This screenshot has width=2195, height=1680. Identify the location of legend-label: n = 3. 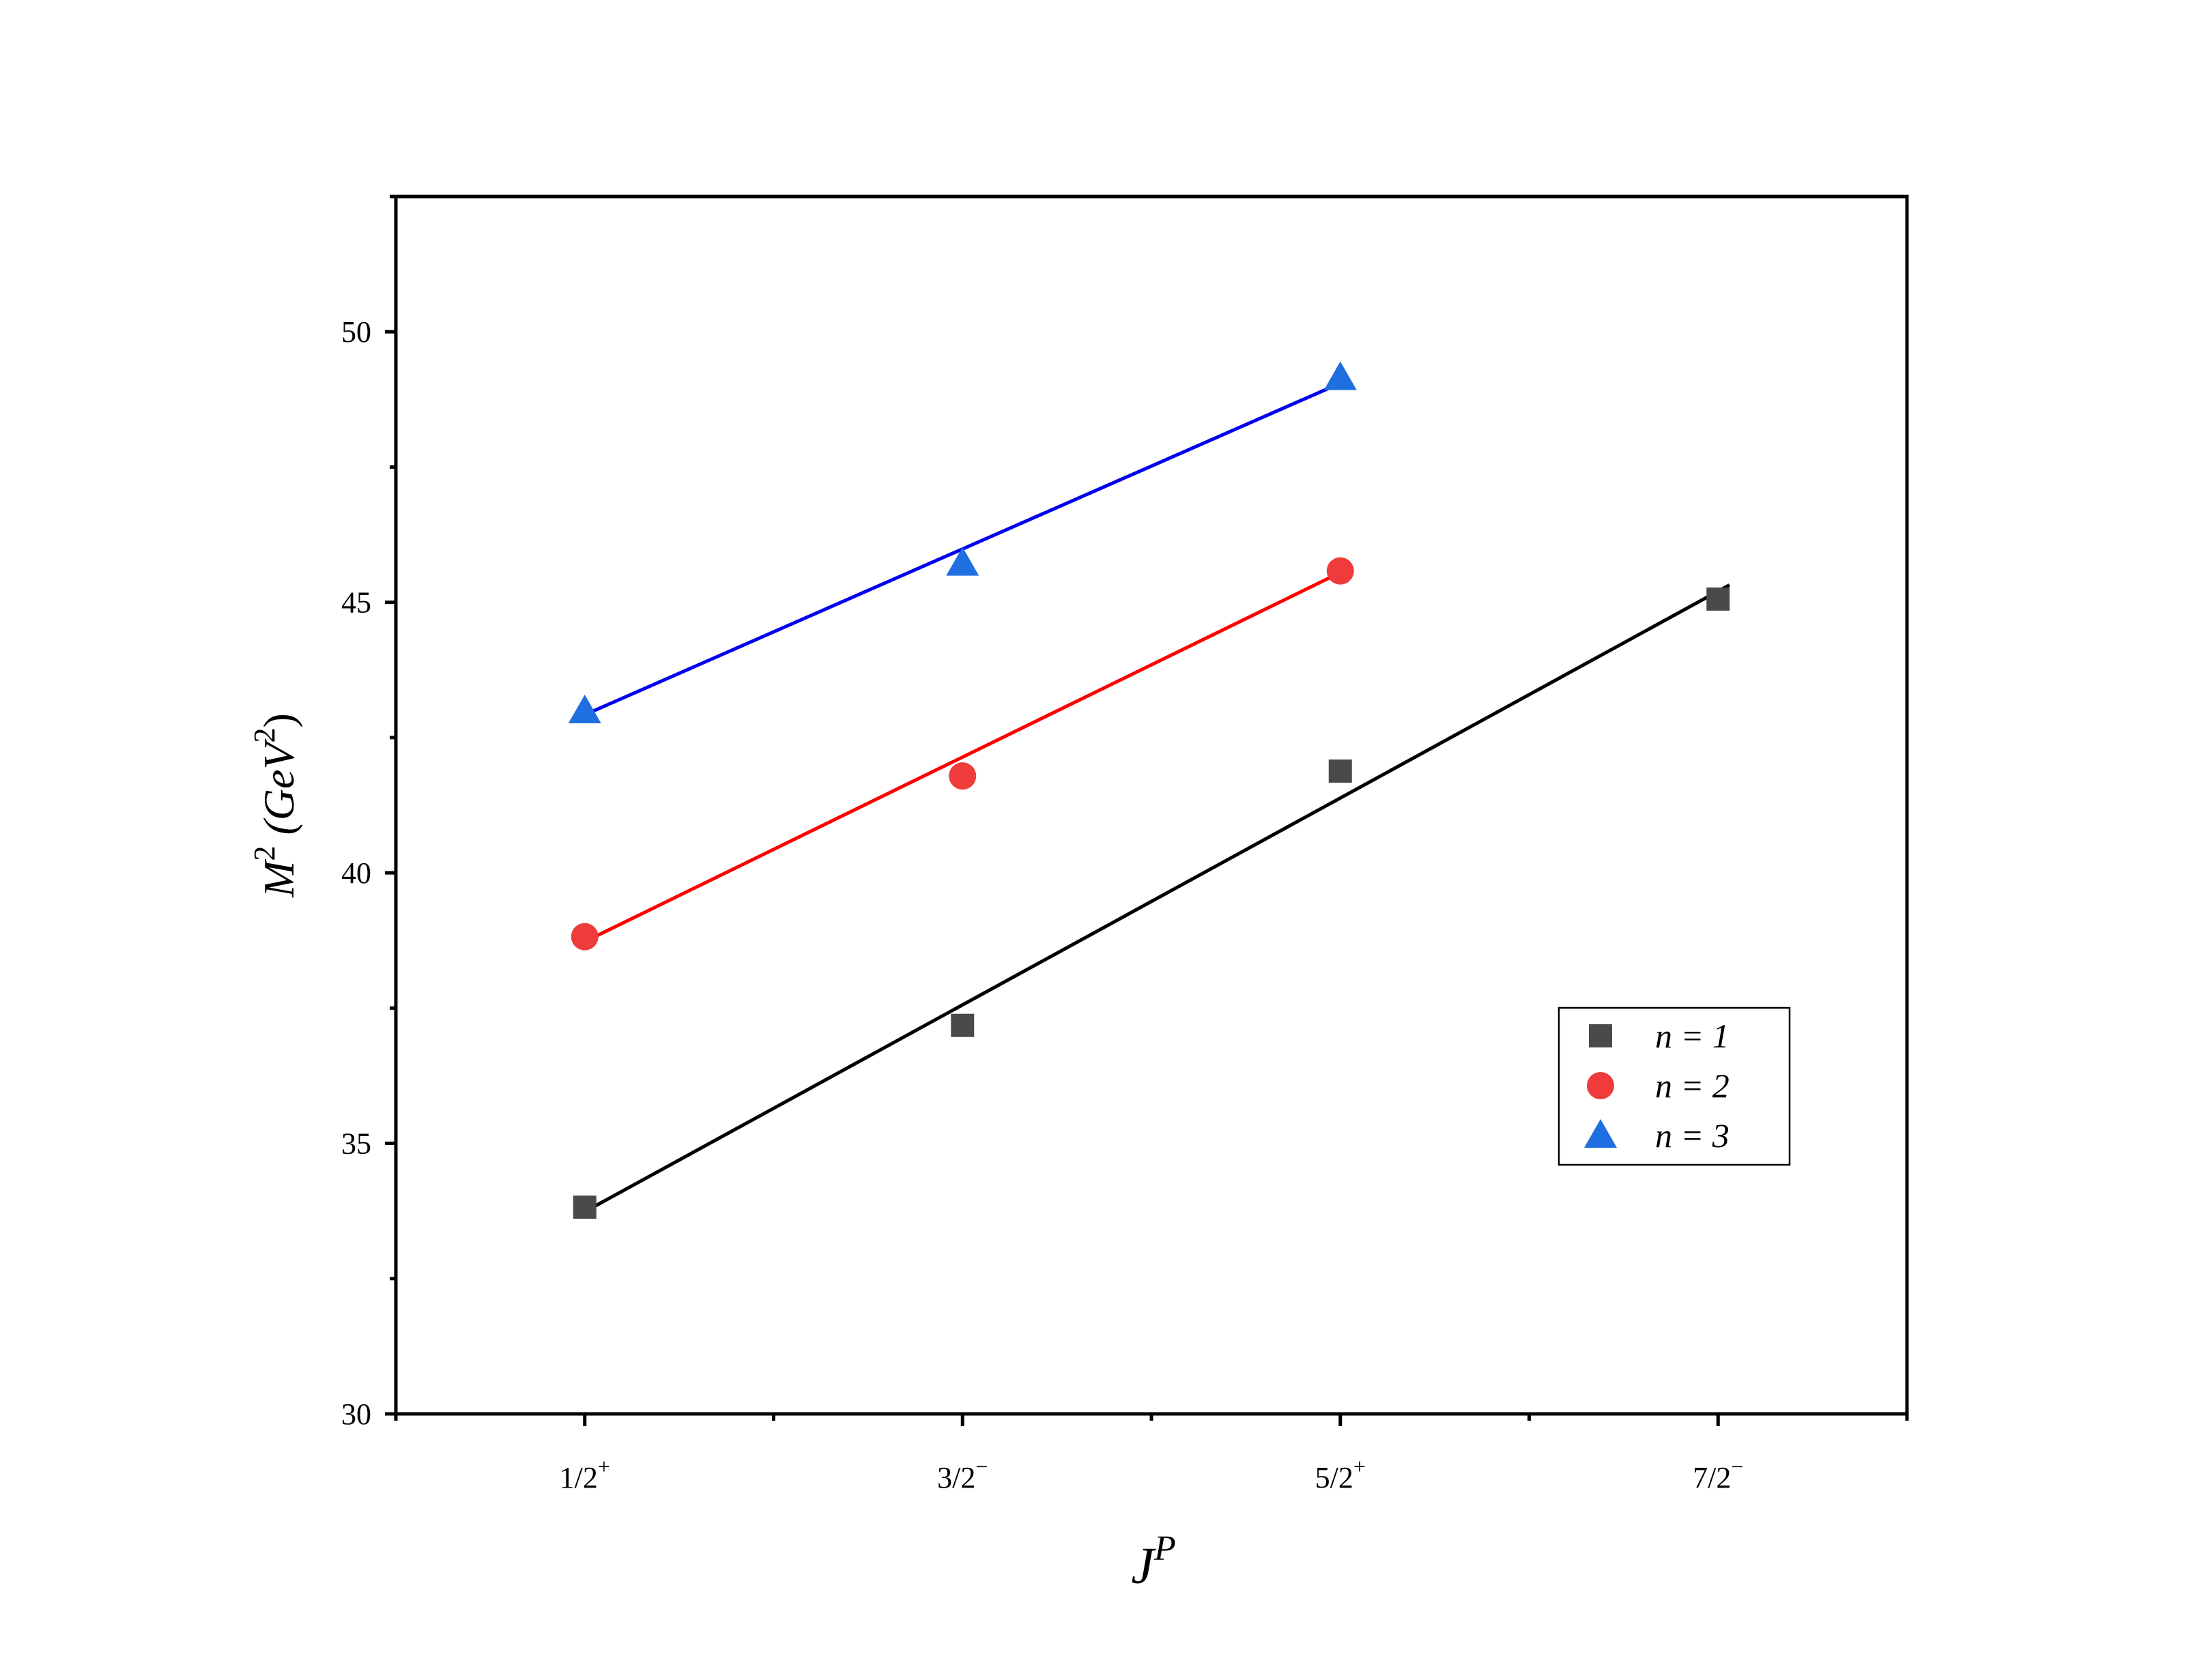
(1693, 1135).